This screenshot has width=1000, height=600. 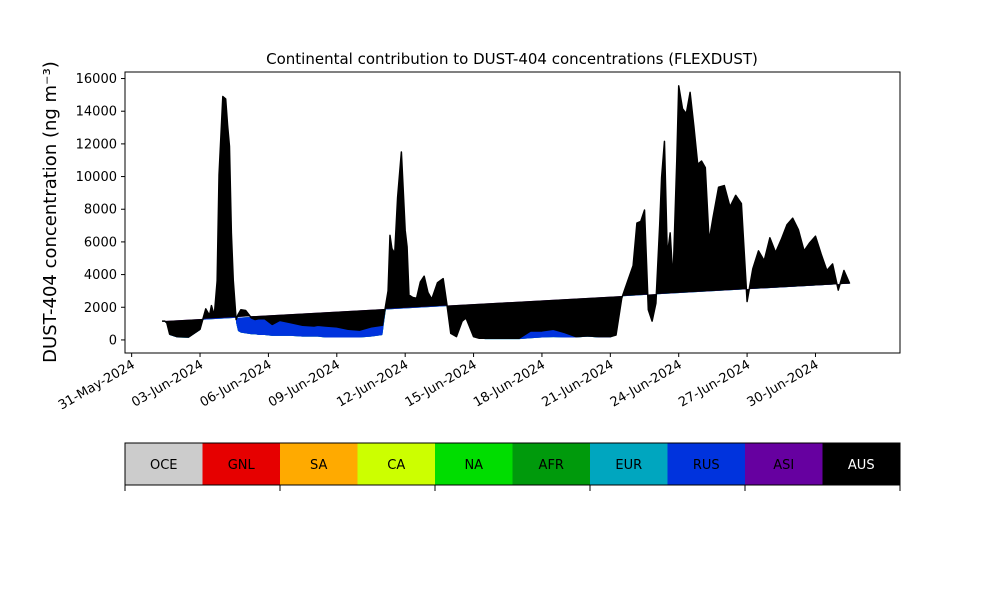 I want to click on legend-label-asi: ASI, so click(x=783, y=465).